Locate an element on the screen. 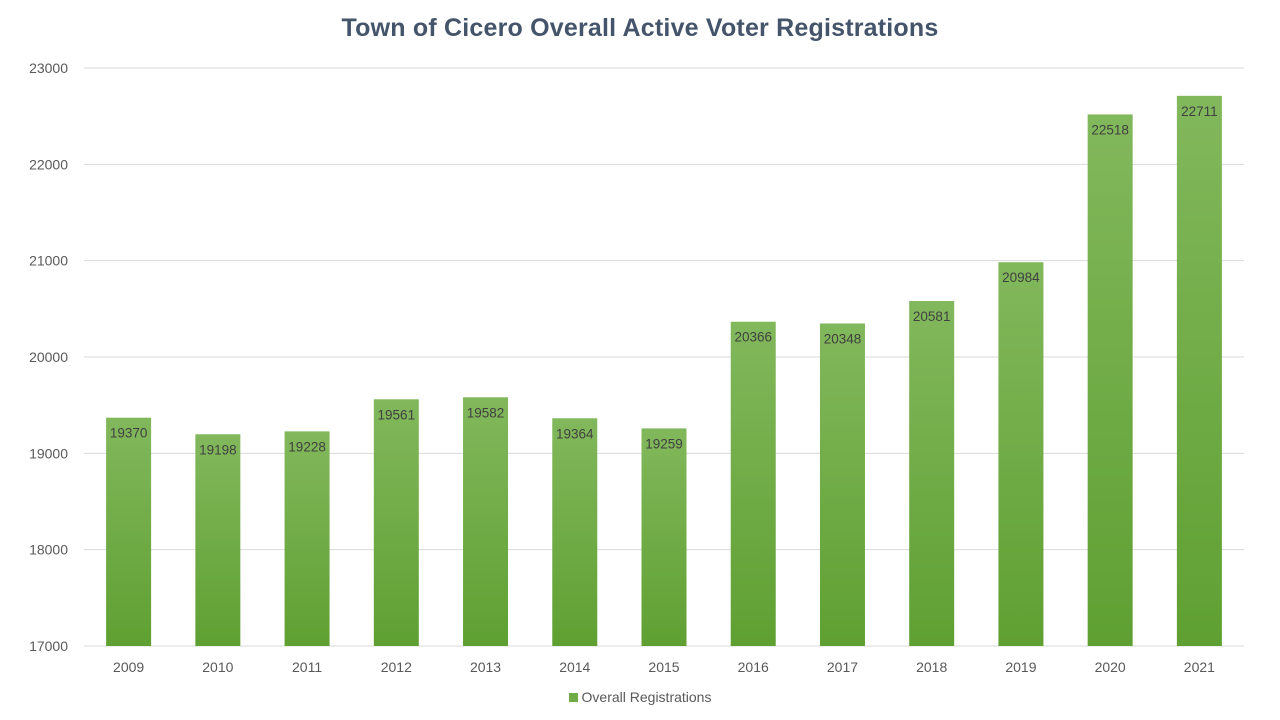  x-tick-label: 2021 is located at coordinates (1199, 667).